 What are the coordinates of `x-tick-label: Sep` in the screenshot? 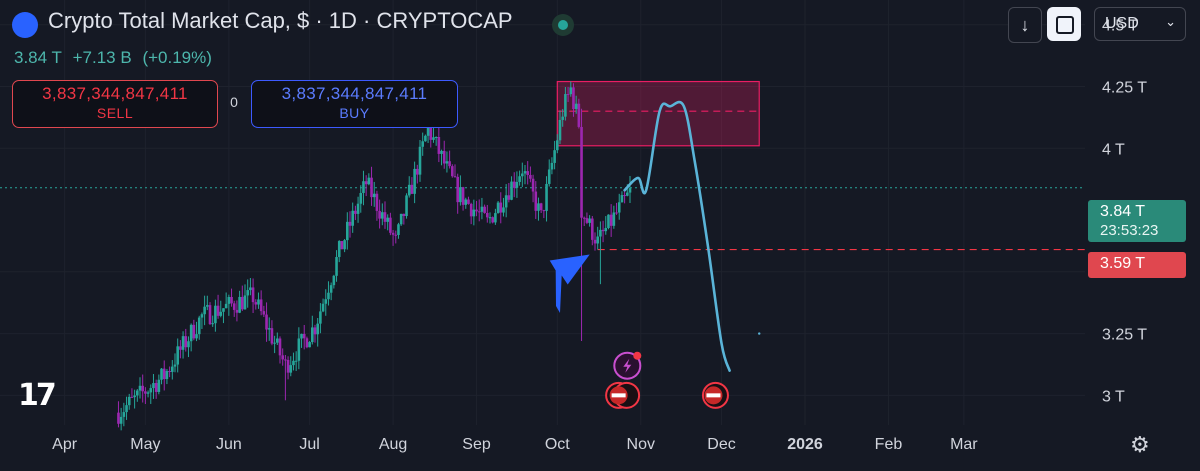 It's located at (476, 444).